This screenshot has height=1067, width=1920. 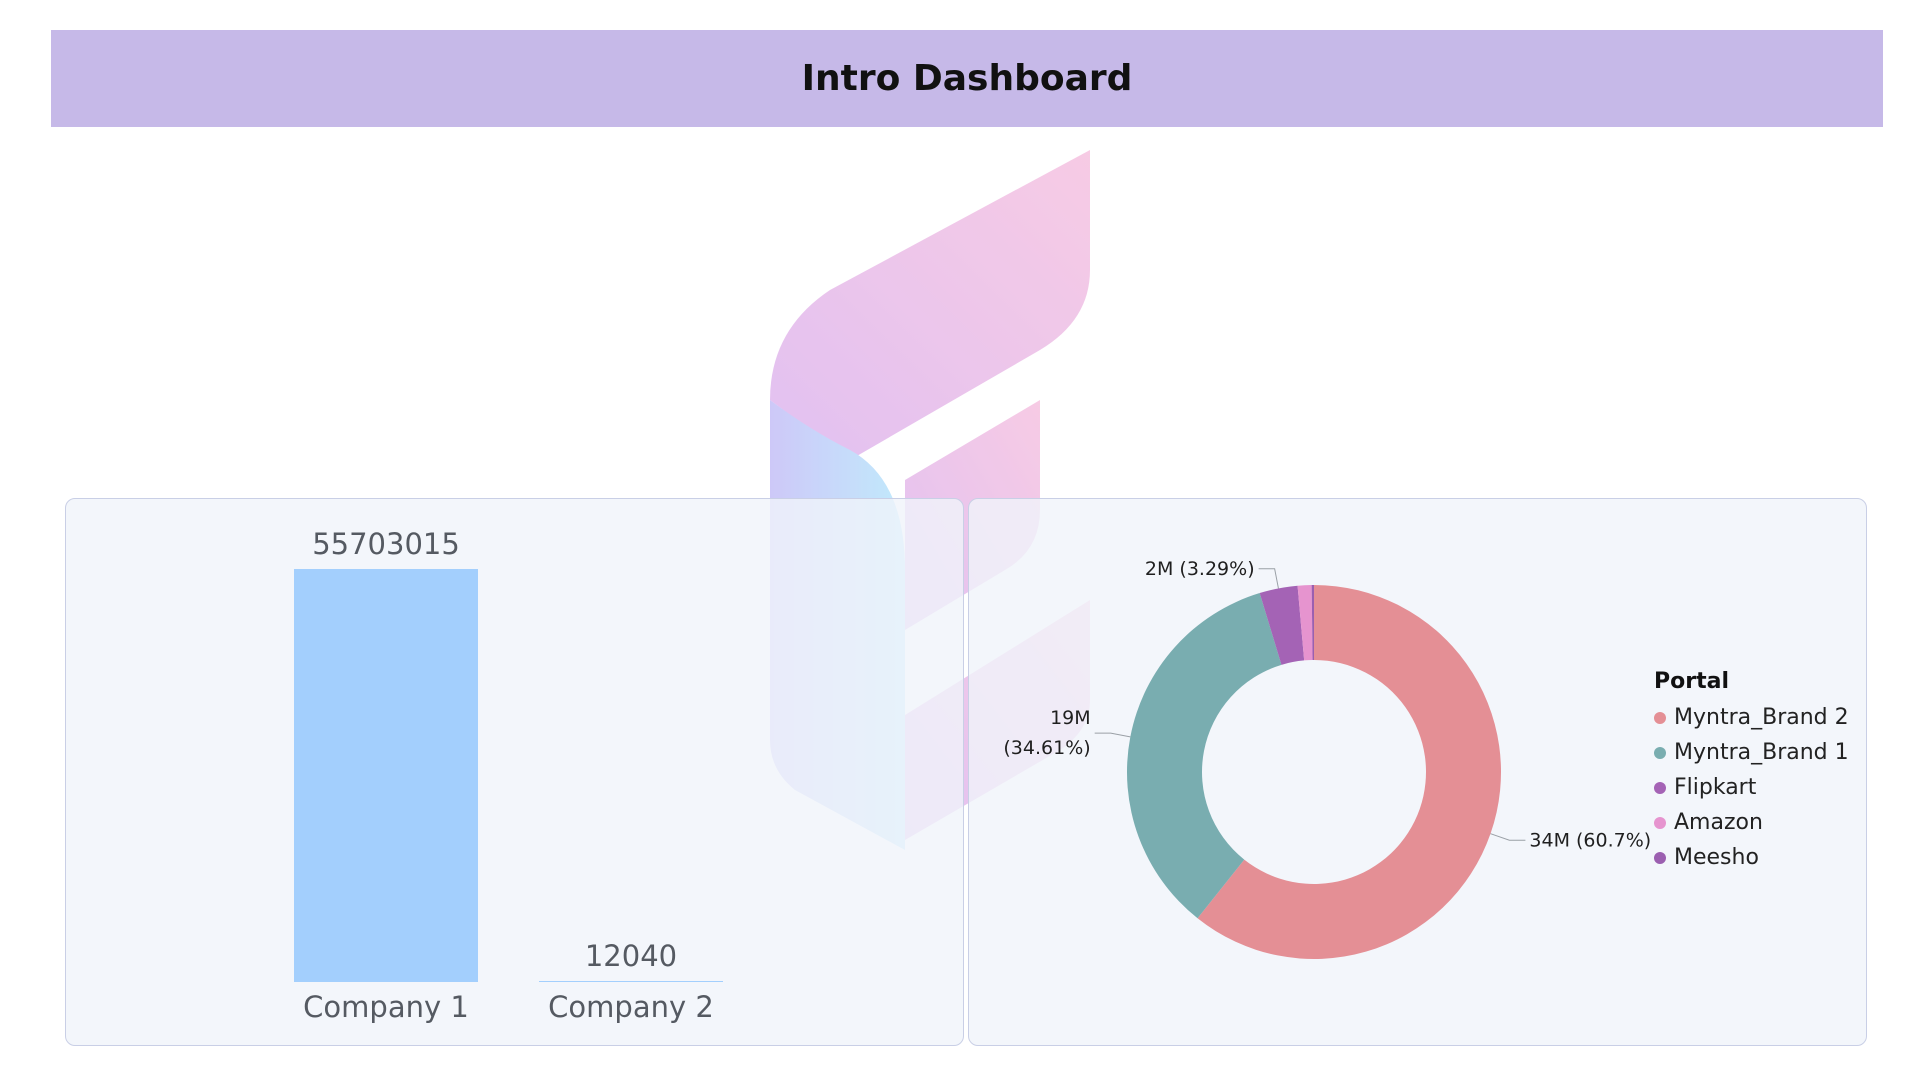 I want to click on page-title: Intro Dashboard, so click(x=967, y=78).